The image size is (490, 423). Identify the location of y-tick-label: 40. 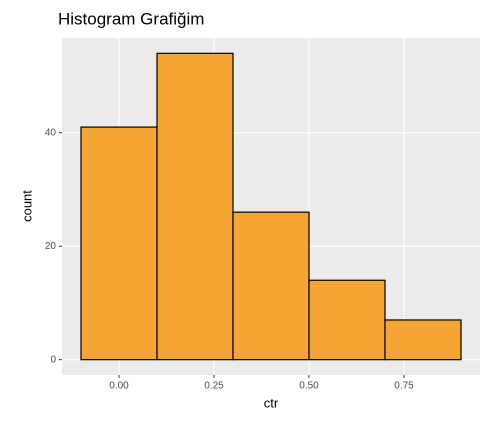
(51, 132).